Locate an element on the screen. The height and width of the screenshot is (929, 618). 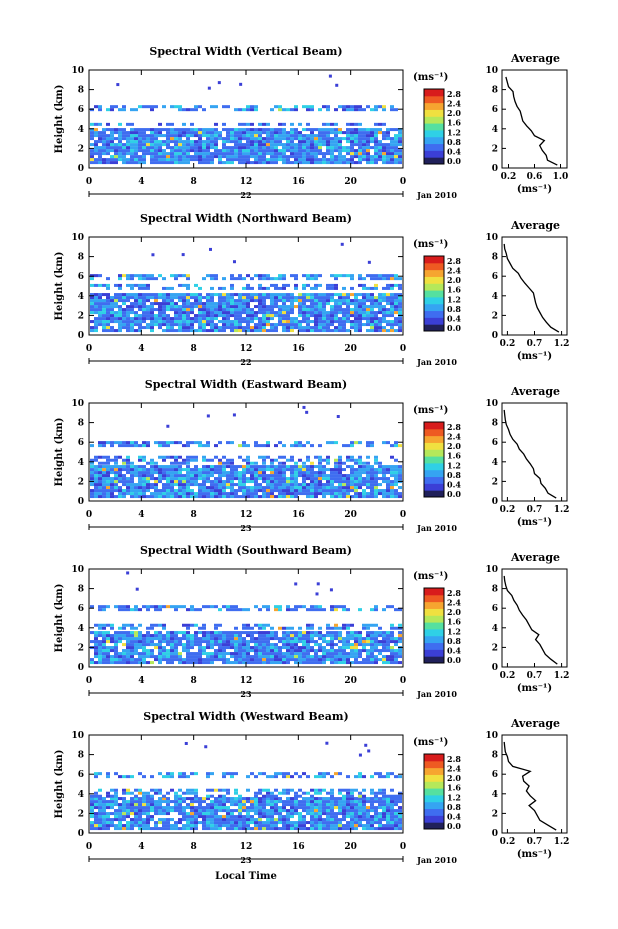
average-y-tick-label: 2 is located at coordinates (495, 648).